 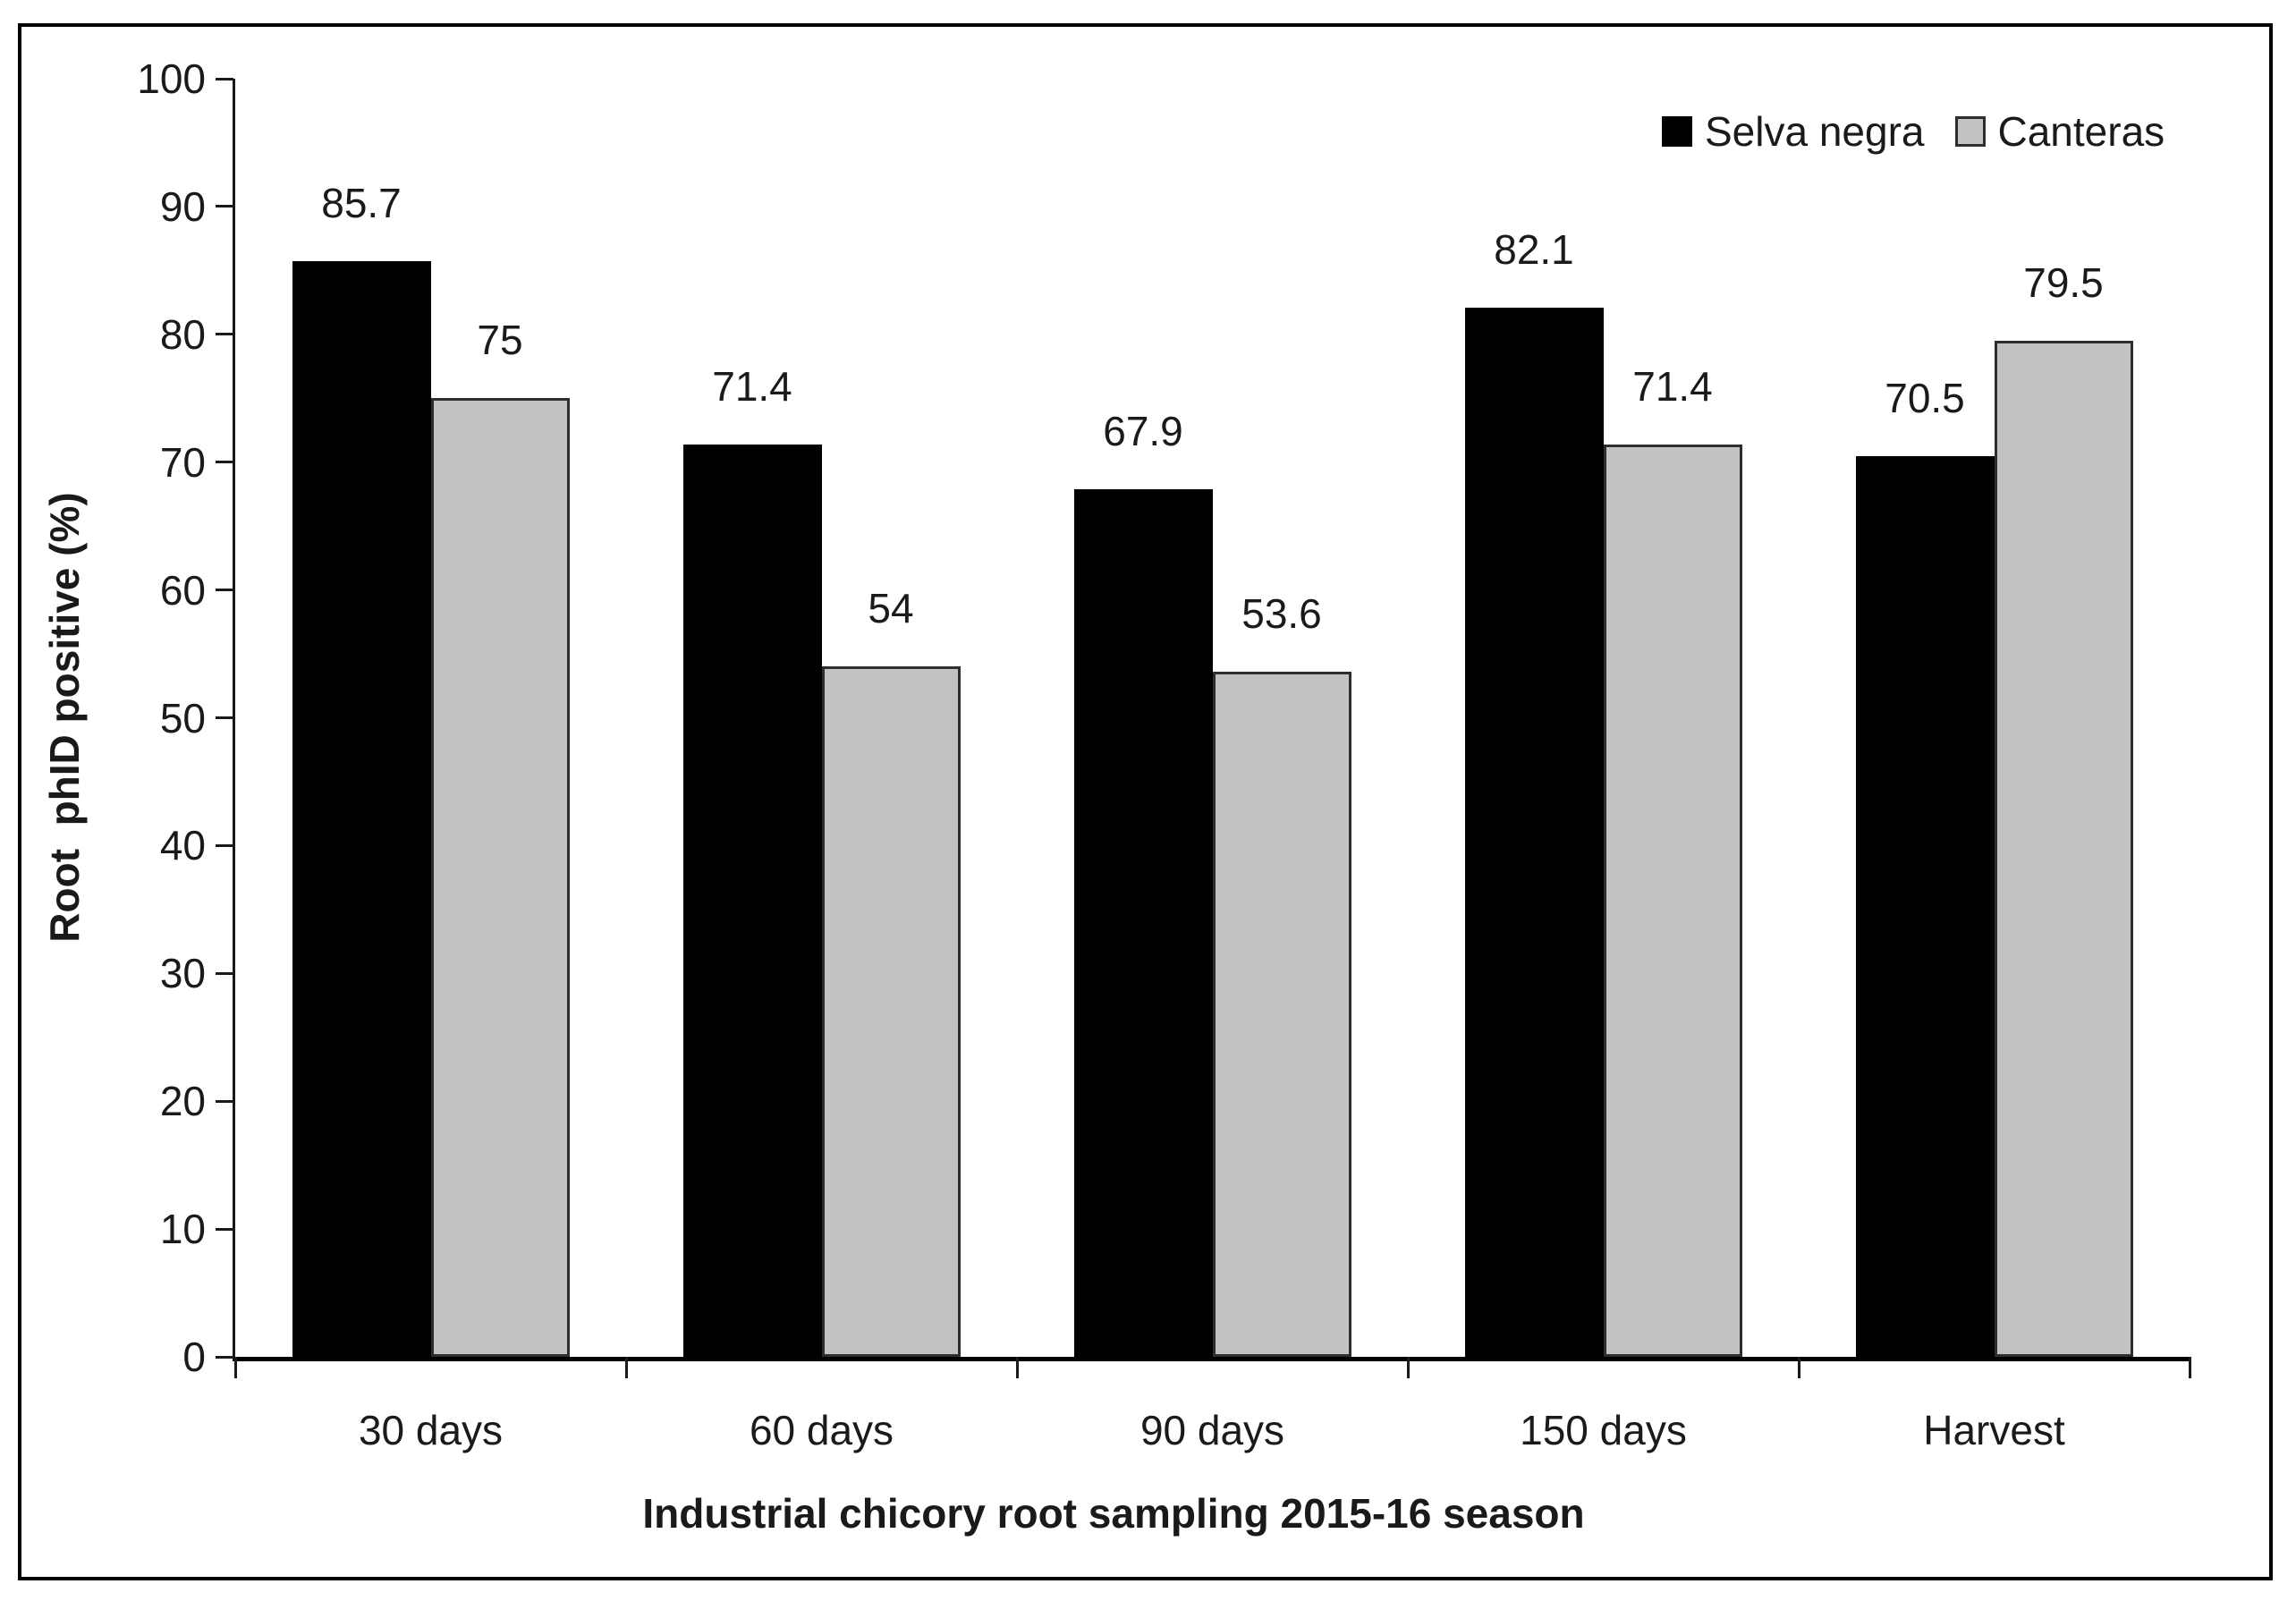 I want to click on y-tick-label: 90, so click(x=182, y=206).